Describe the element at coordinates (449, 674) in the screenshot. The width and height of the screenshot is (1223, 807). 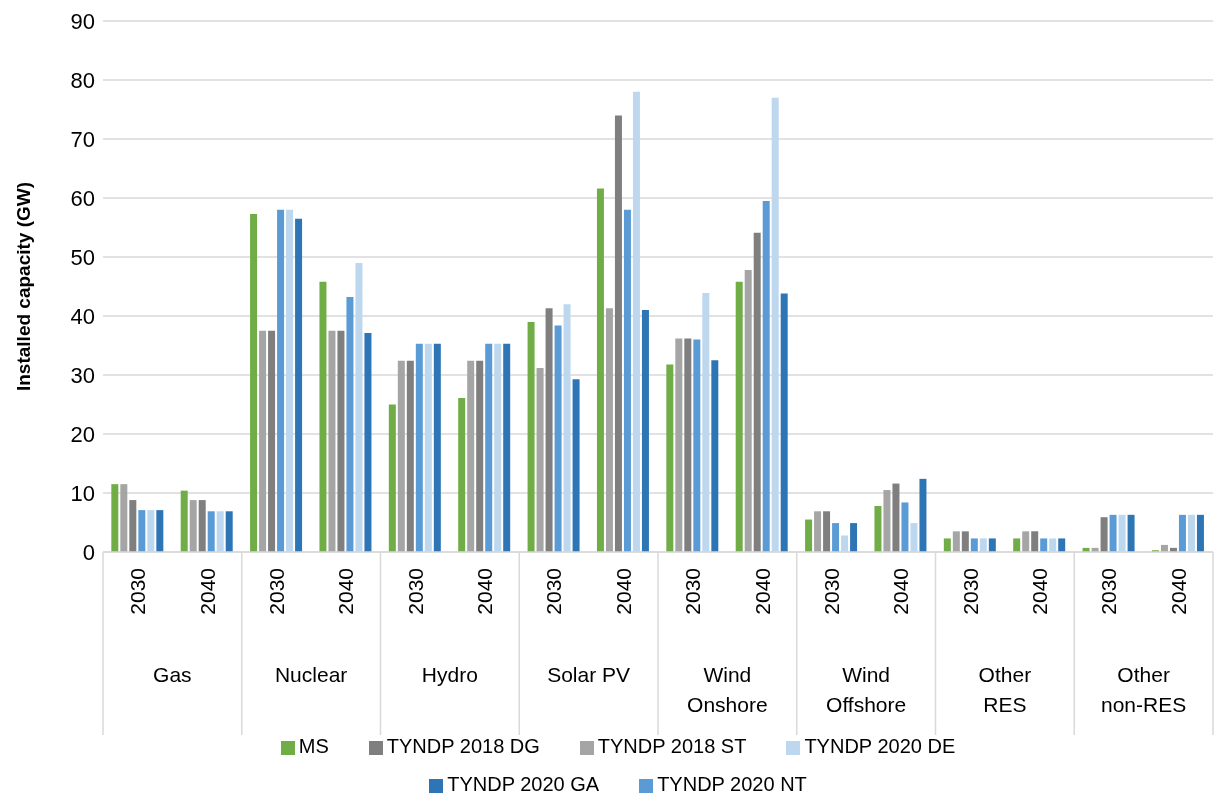
I see `text: Hydro` at that location.